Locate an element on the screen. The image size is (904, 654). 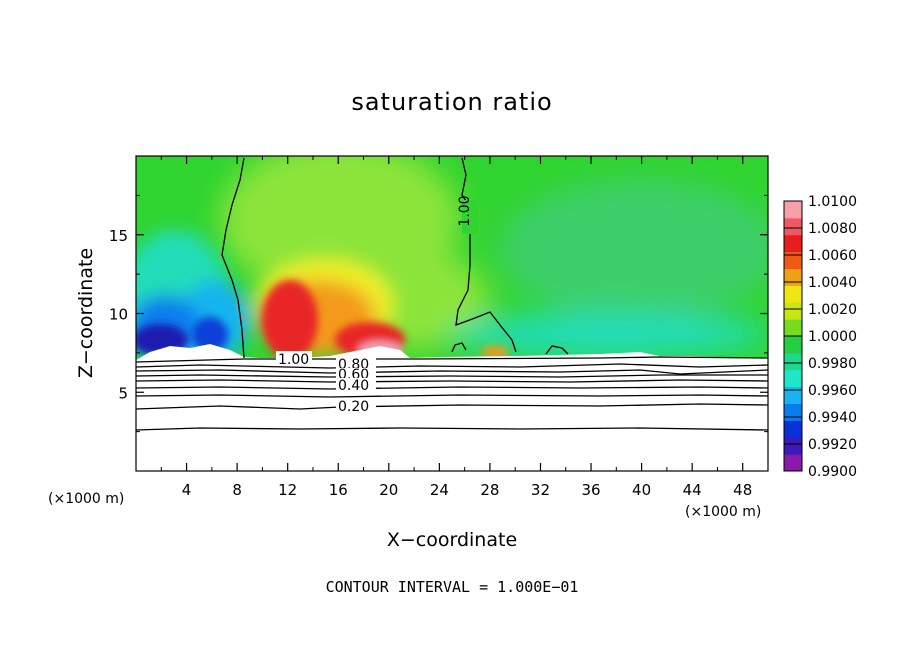
colorbar-tick-label: 1.0020 is located at coordinates (832, 310).